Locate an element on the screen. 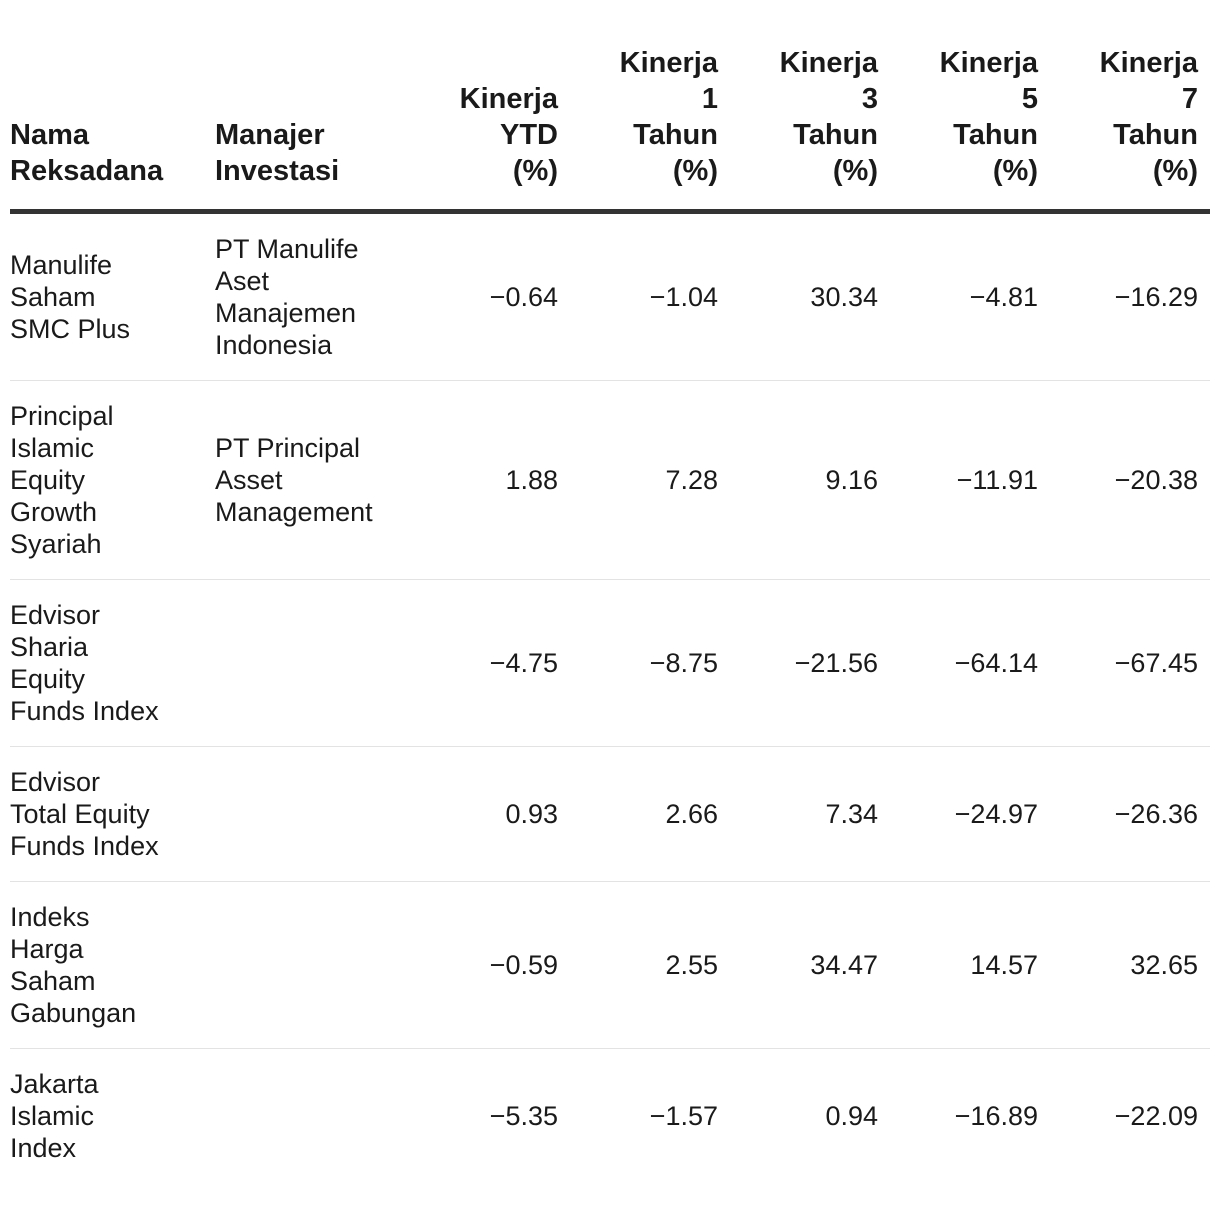 This screenshot has width=1220, height=1206. fund-name-cell: Indeks Harga Saham Gabungan is located at coordinates (112, 965).